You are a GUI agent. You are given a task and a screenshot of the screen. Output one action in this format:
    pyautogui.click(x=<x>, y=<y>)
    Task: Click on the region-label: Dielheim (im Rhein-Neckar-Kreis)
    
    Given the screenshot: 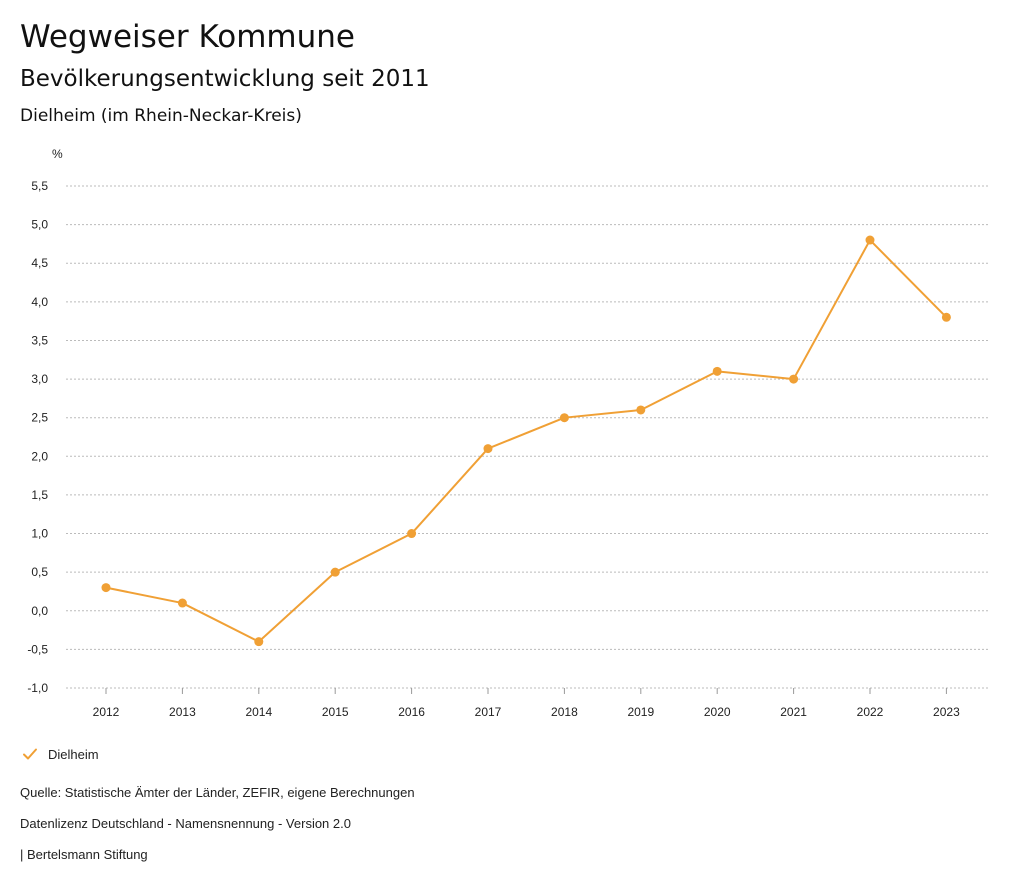 What is the action you would take?
    pyautogui.click(x=161, y=116)
    